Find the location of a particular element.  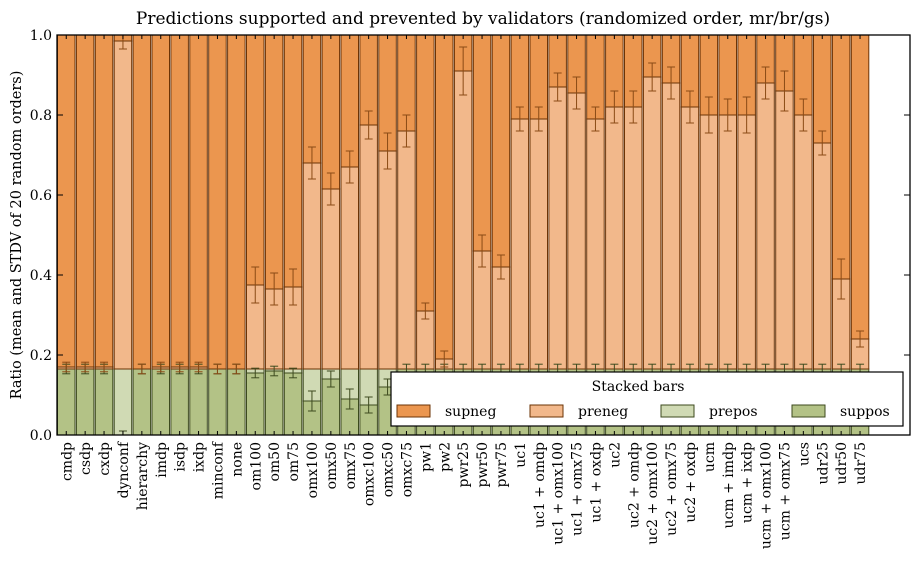

x-tick-label: om100 is located at coordinates (256, 466).